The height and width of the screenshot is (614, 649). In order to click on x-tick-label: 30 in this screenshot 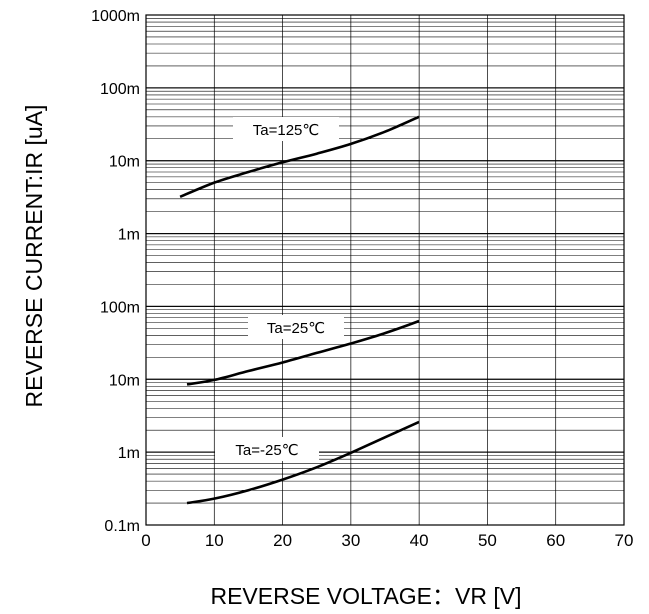, I will do `click(350, 540)`.